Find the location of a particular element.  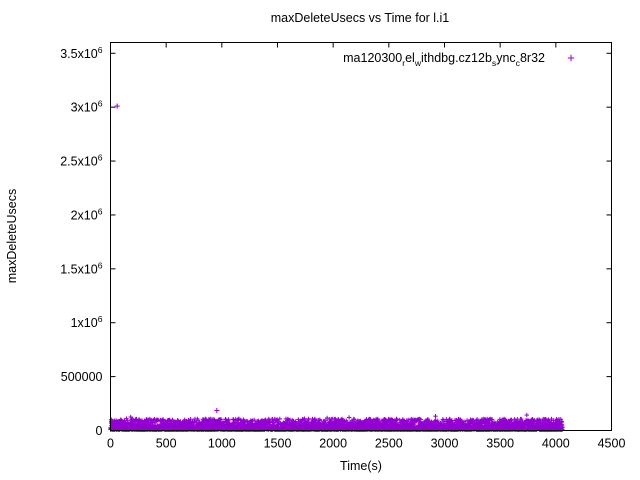

y-tick-label: 1x10⁶ is located at coordinates (87, 322).